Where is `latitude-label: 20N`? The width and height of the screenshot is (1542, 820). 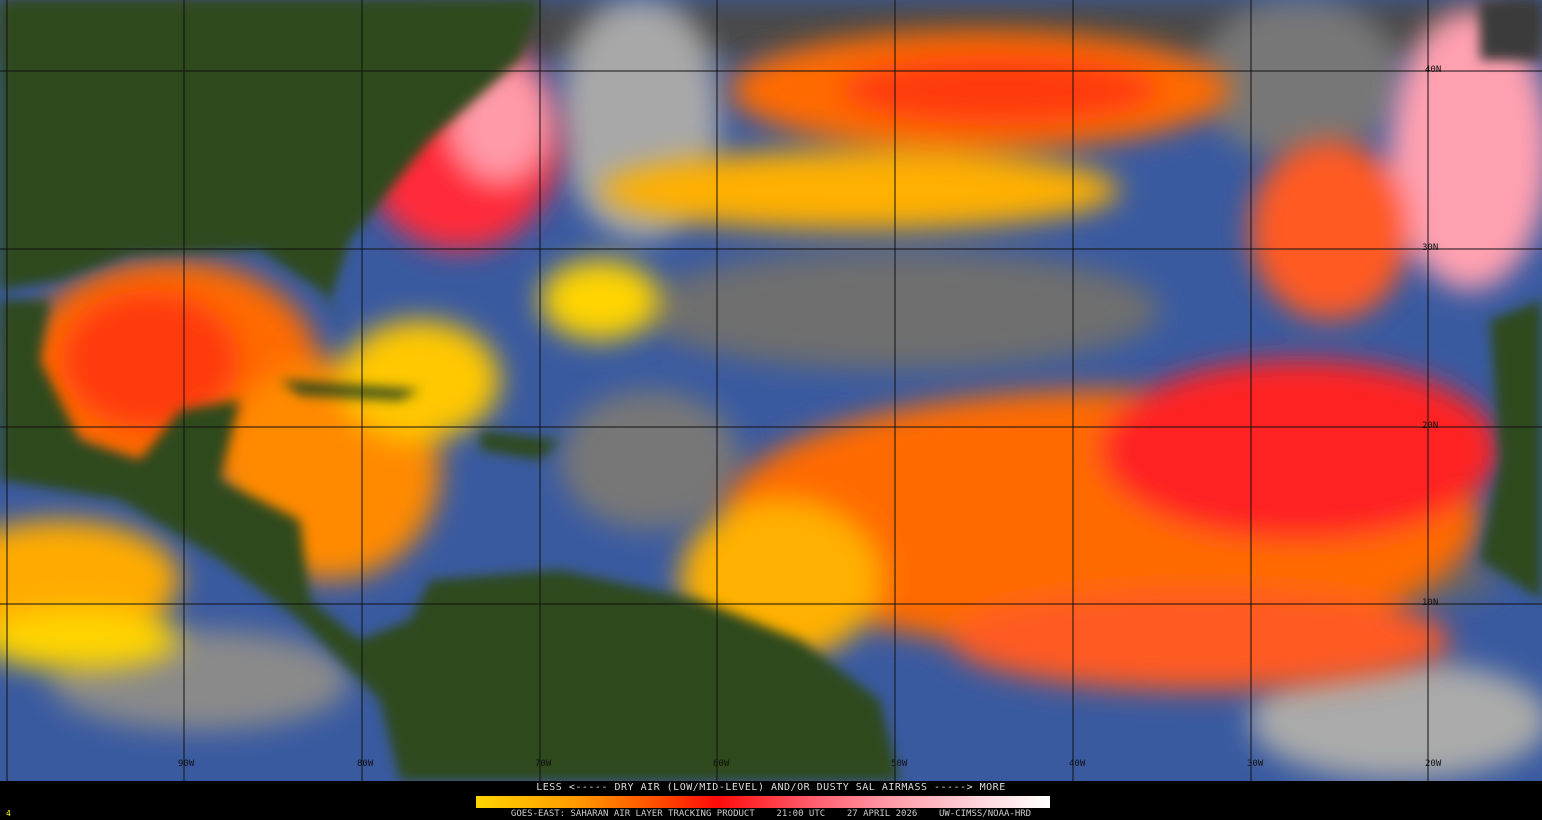
latitude-label: 20N is located at coordinates (1430, 426).